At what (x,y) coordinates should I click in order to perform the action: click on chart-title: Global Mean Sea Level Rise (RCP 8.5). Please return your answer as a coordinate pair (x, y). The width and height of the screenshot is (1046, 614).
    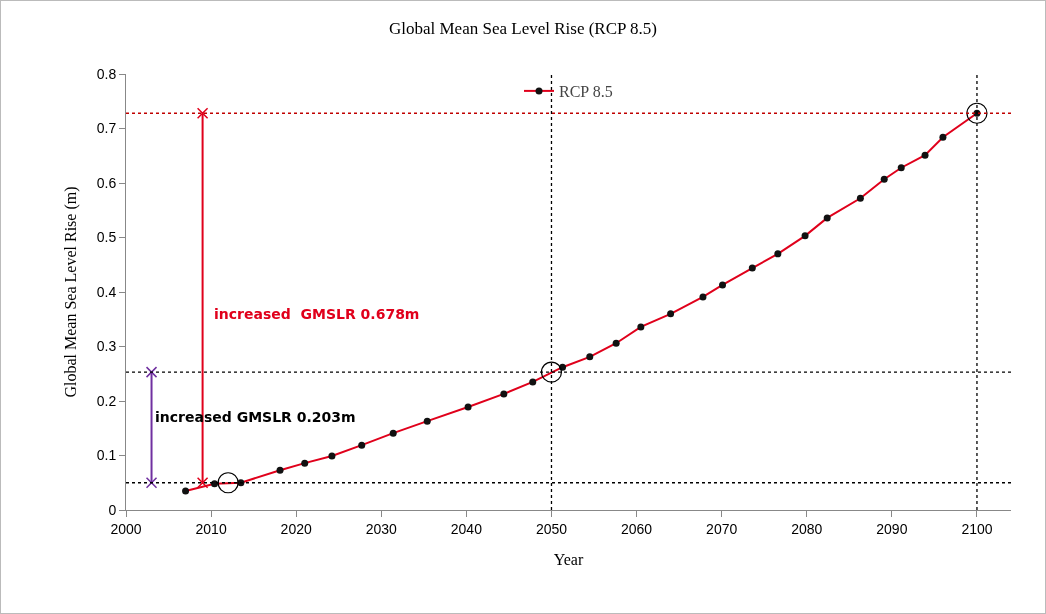
    Looking at the image, I should click on (523, 29).